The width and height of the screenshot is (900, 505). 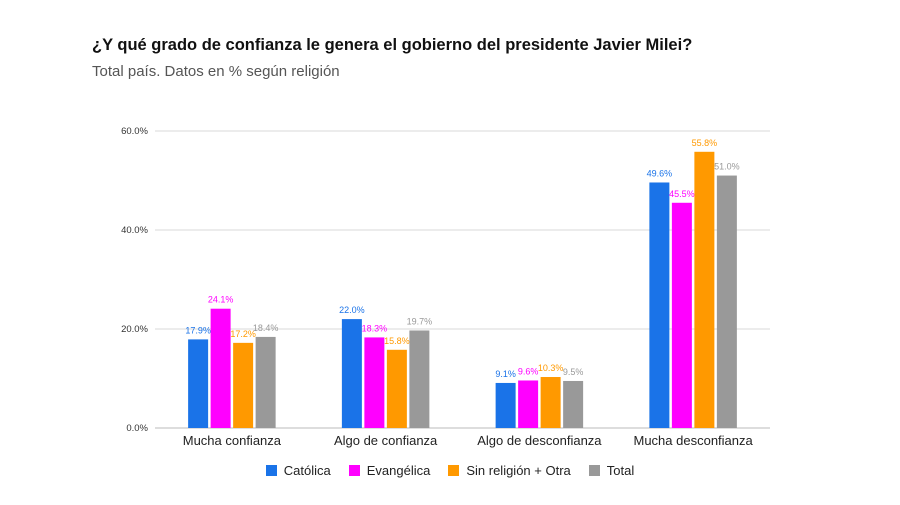 I want to click on data-label: 9.1%, so click(x=505, y=374).